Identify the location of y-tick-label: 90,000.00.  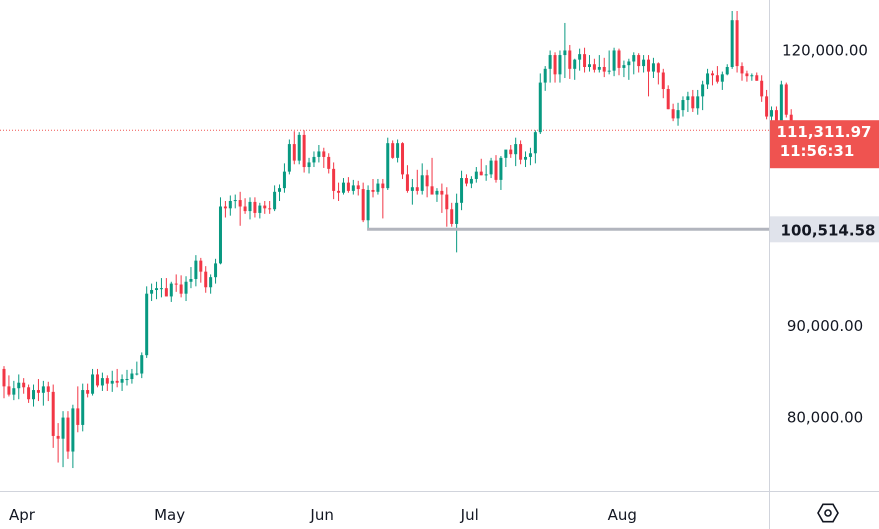
(825, 326).